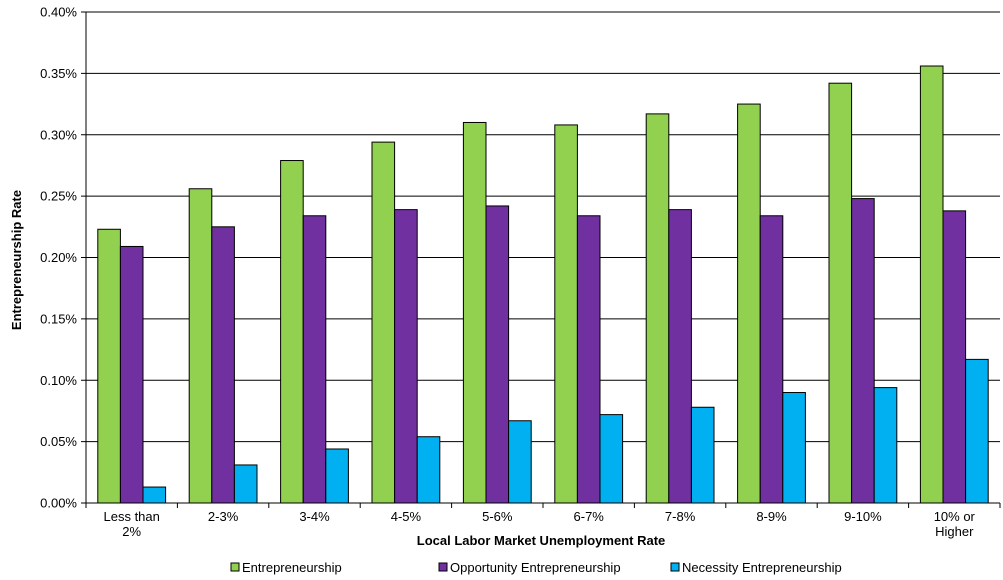 The image size is (1003, 580). Describe the element at coordinates (235, 567) in the screenshot. I see `legend-swatch-entrepreneurship` at that location.